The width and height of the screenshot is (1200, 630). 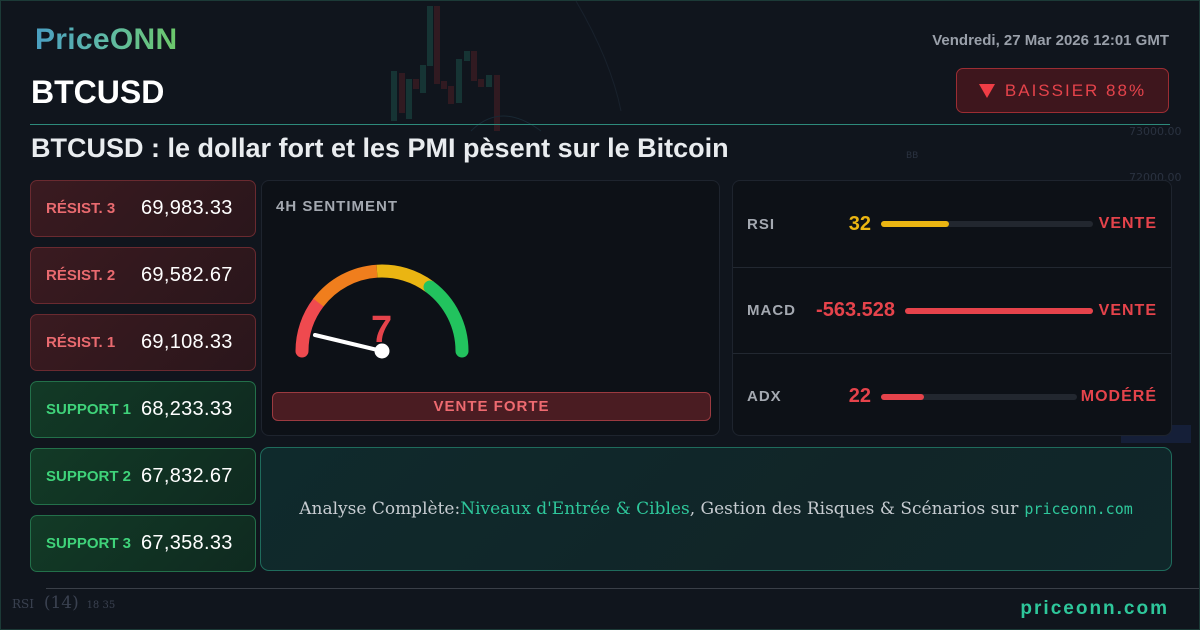 I want to click on level-value: 69,983.33, so click(x=187, y=208).